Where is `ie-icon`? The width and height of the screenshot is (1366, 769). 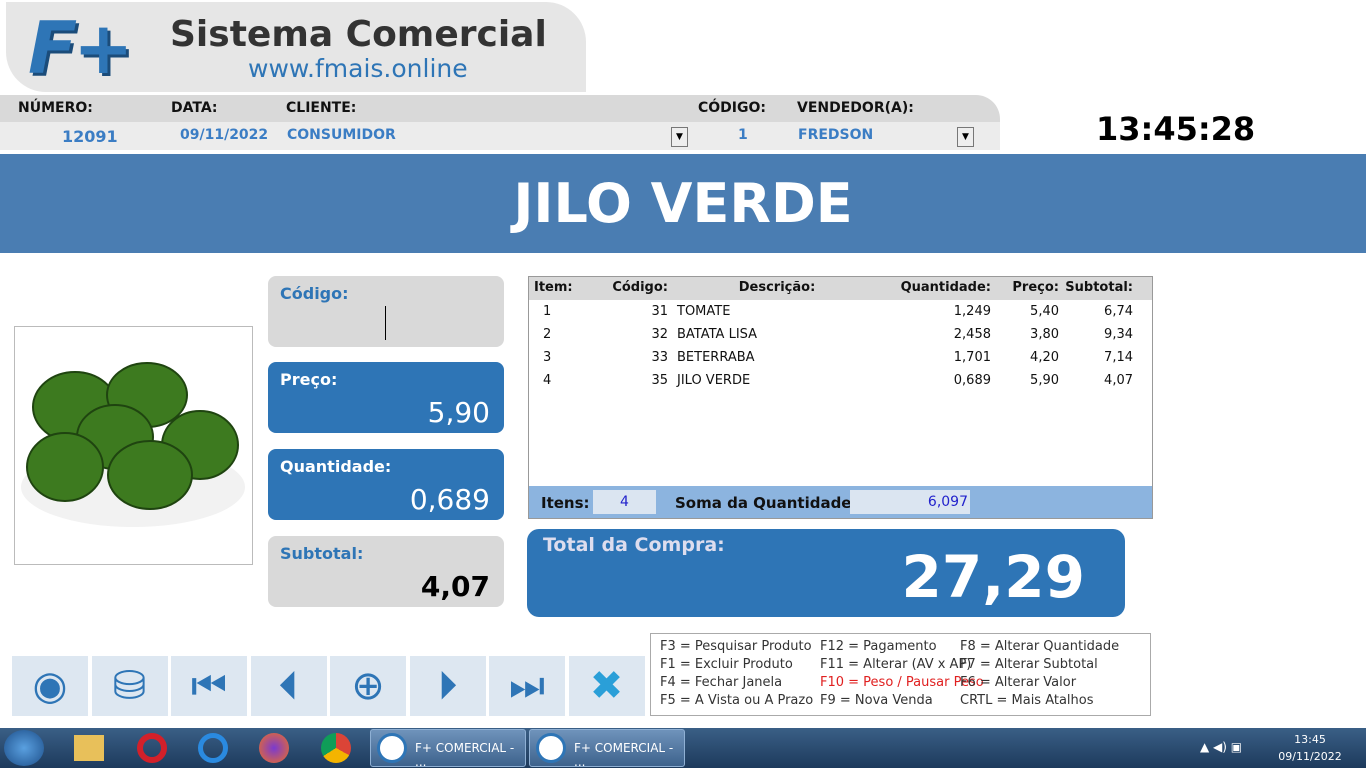 ie-icon is located at coordinates (213, 748).